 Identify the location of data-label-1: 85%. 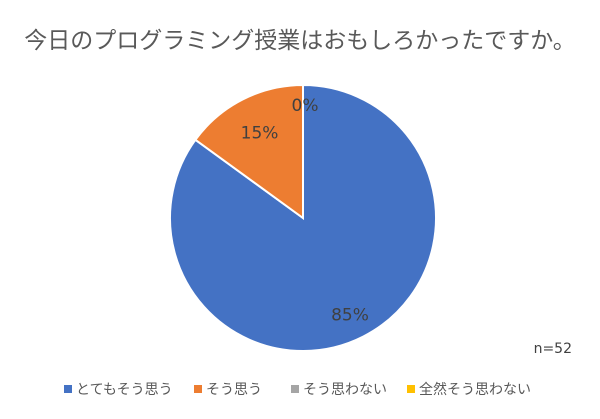
(350, 315).